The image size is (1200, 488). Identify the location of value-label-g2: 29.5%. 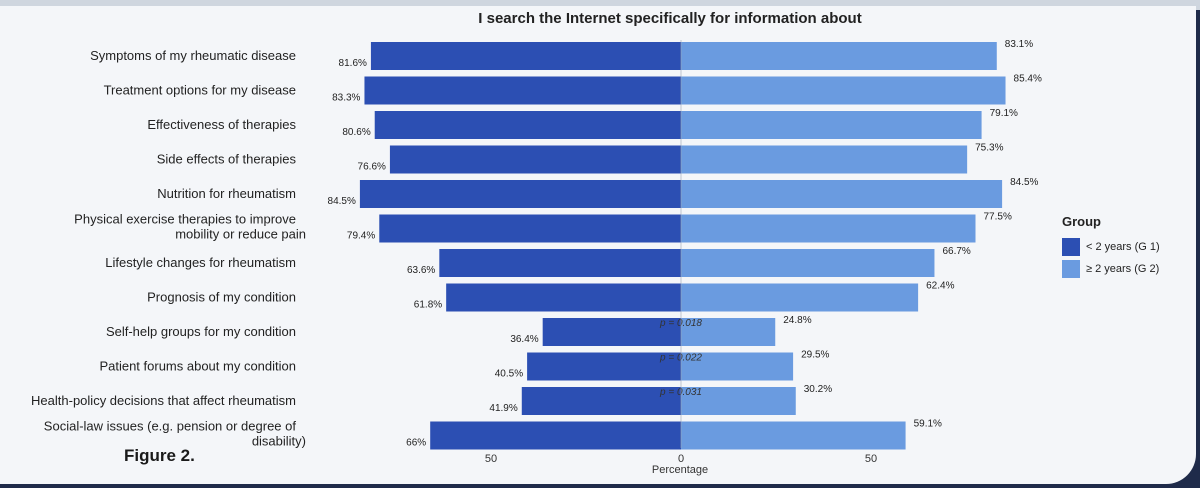
(815, 355).